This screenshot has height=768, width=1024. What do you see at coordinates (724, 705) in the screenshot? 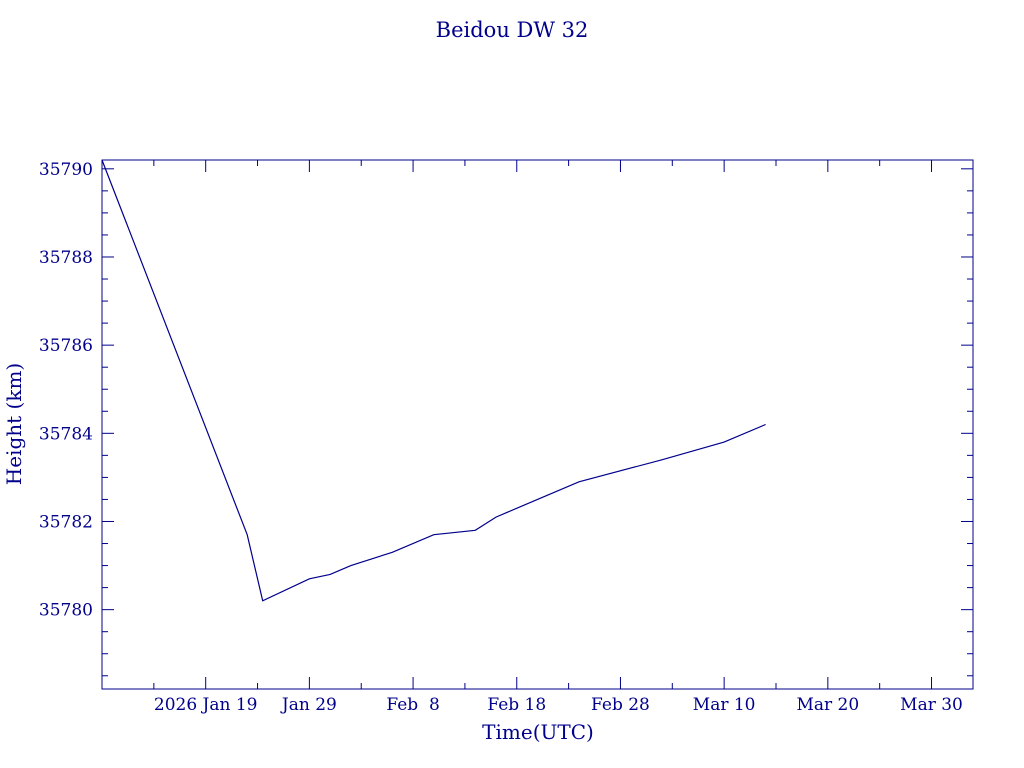
I see `x-tick-label: Mar 10` at bounding box center [724, 705].